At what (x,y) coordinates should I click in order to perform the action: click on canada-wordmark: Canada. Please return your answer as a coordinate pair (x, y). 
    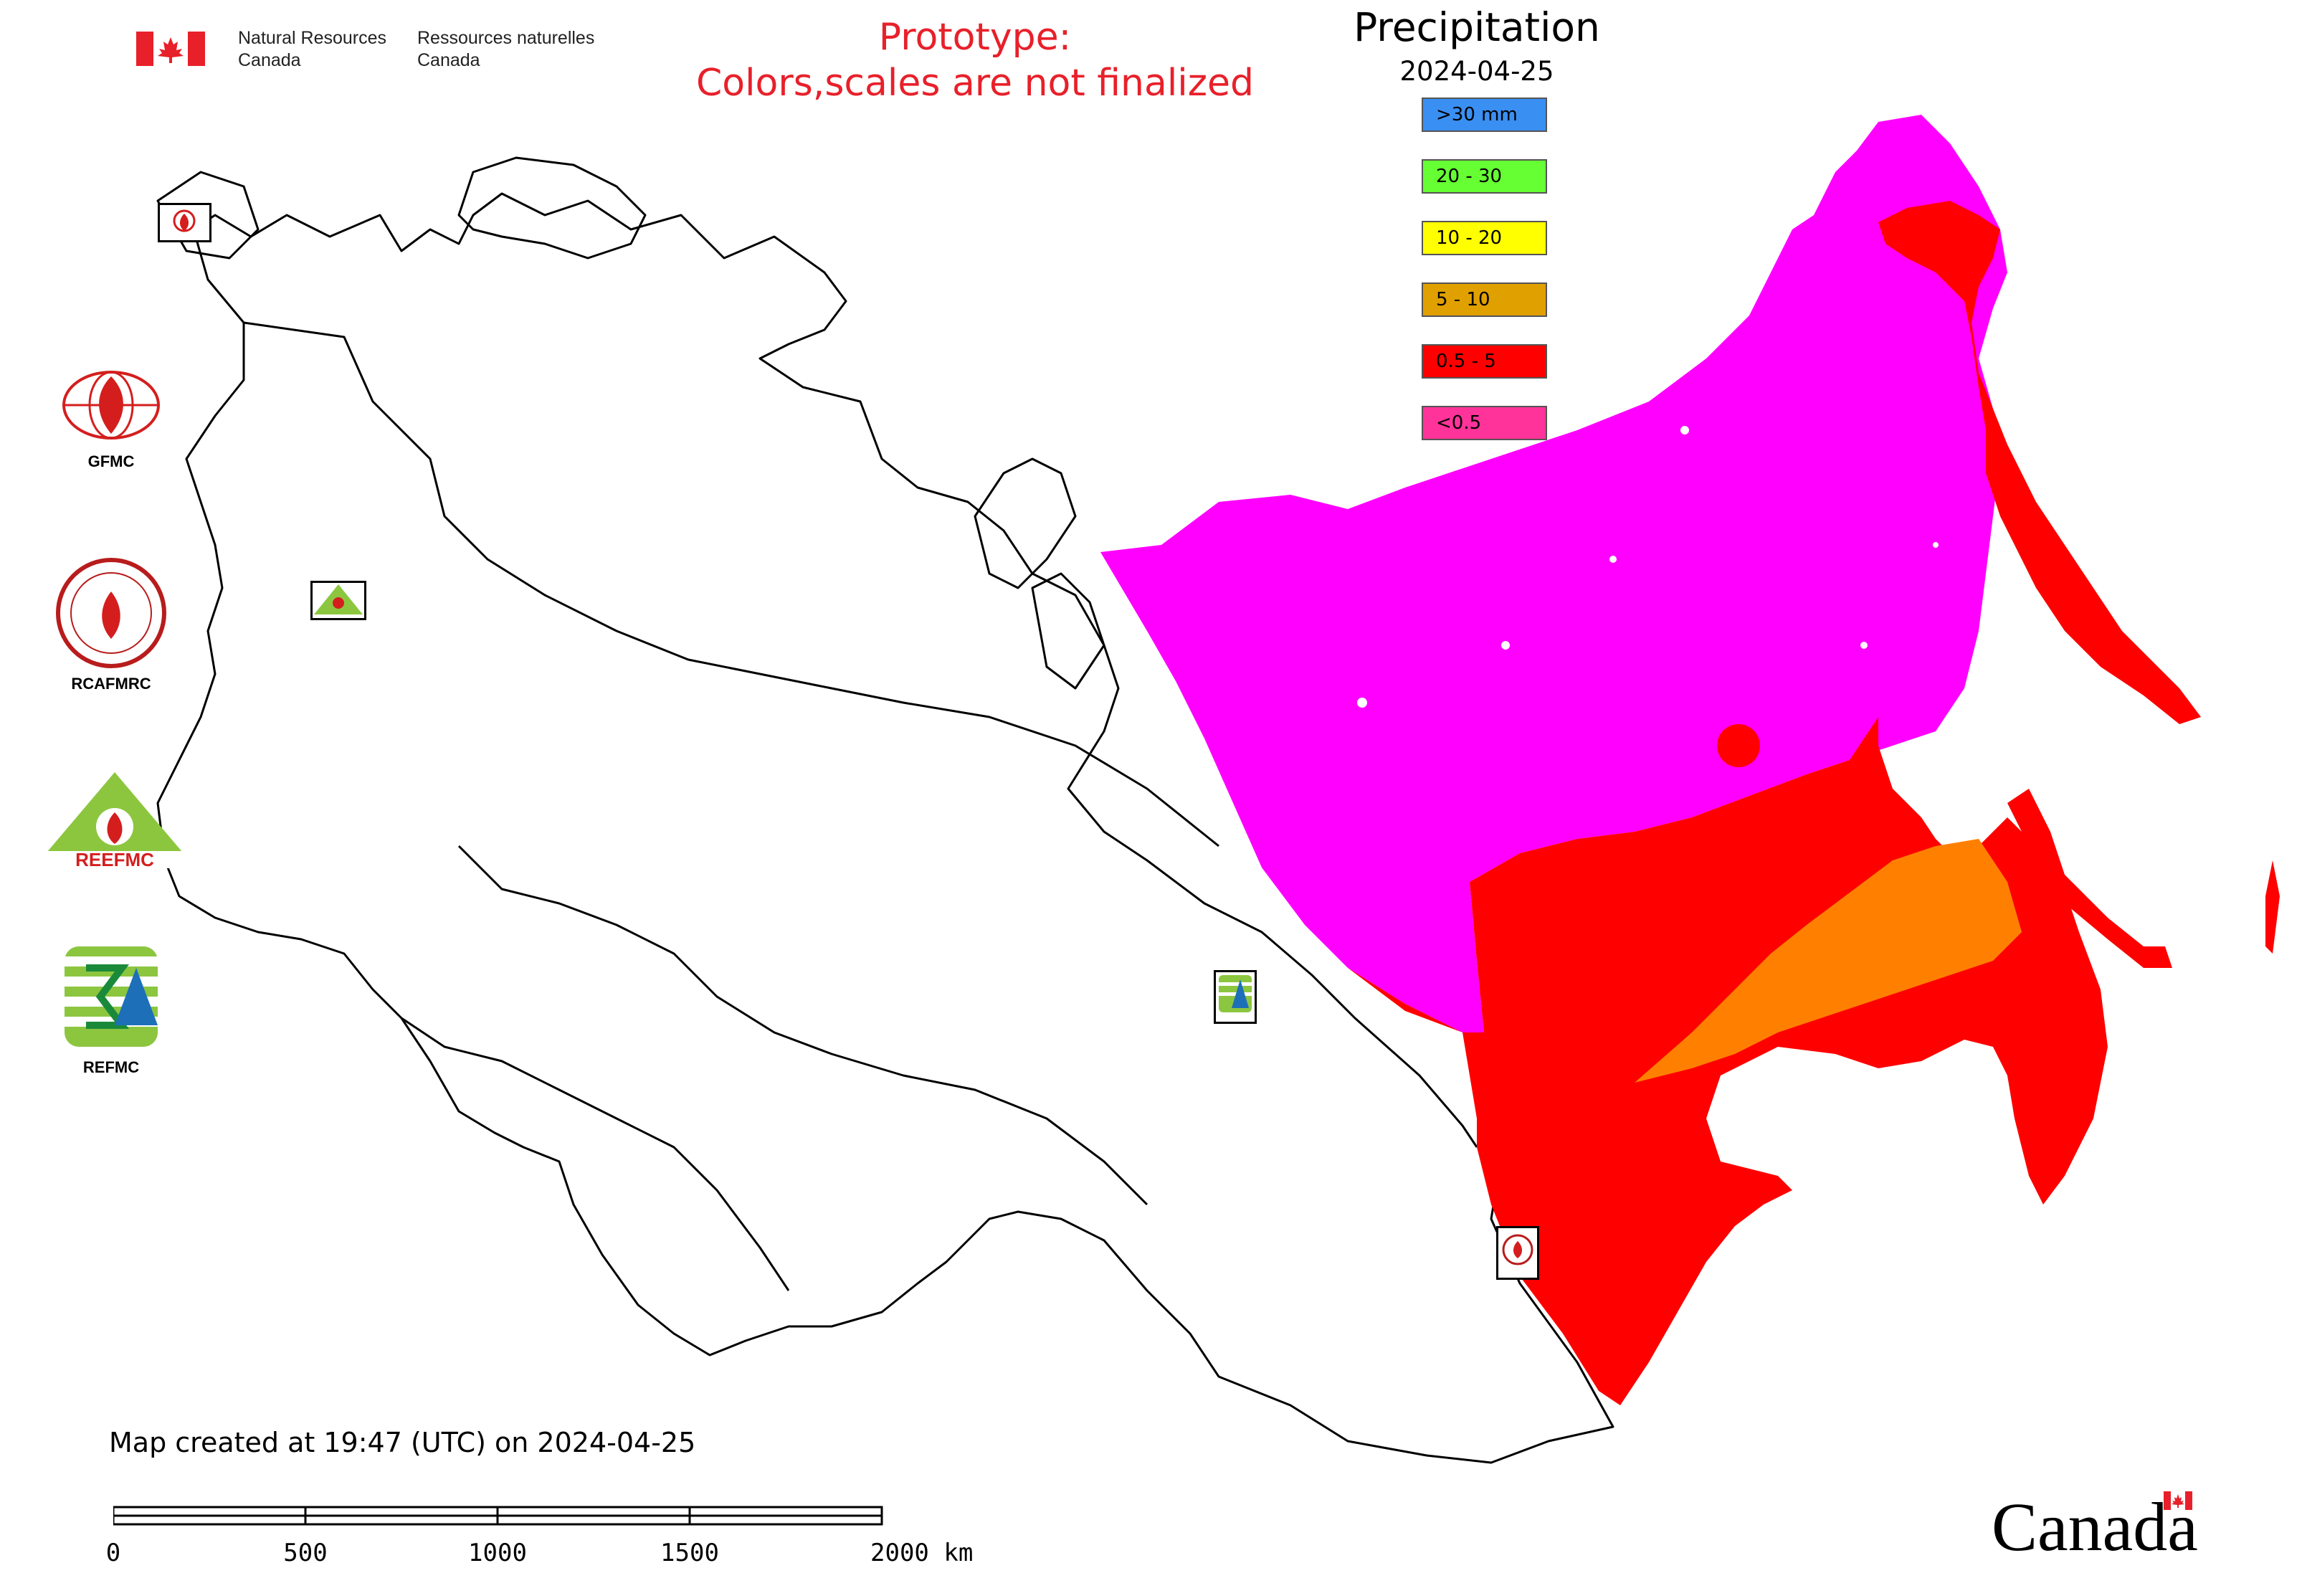
    Looking at the image, I should click on (2095, 1527).